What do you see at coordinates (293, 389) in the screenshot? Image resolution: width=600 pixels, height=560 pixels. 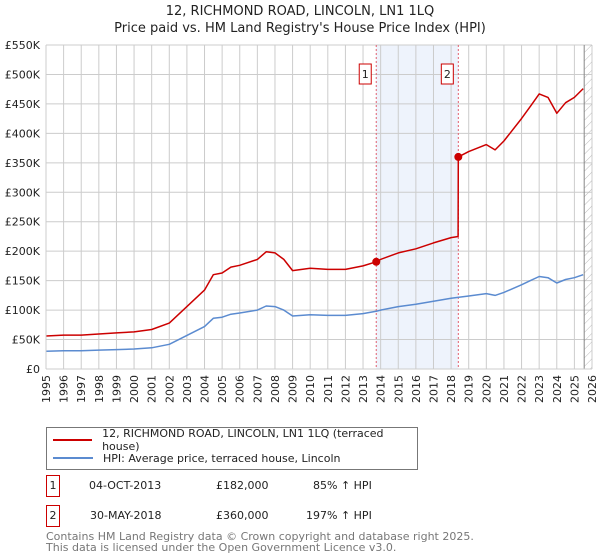 I see `x-tick-label: 2009` at bounding box center [293, 389].